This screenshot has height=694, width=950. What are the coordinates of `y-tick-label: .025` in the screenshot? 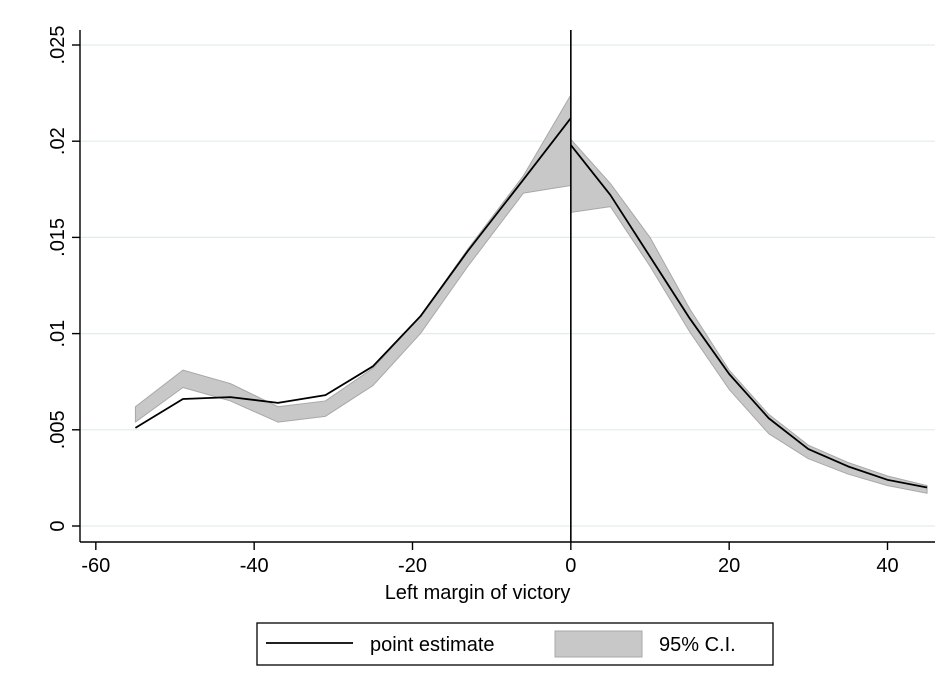 It's located at (58, 45).